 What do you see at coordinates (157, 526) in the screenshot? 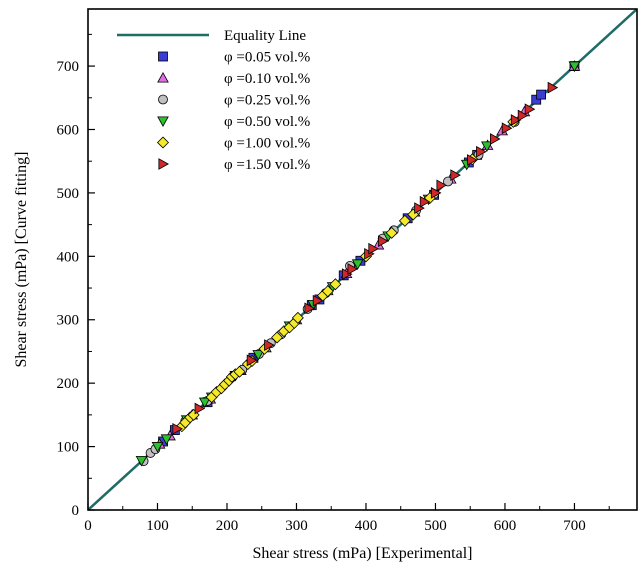
I see `x-tick-label: 100` at bounding box center [157, 526].